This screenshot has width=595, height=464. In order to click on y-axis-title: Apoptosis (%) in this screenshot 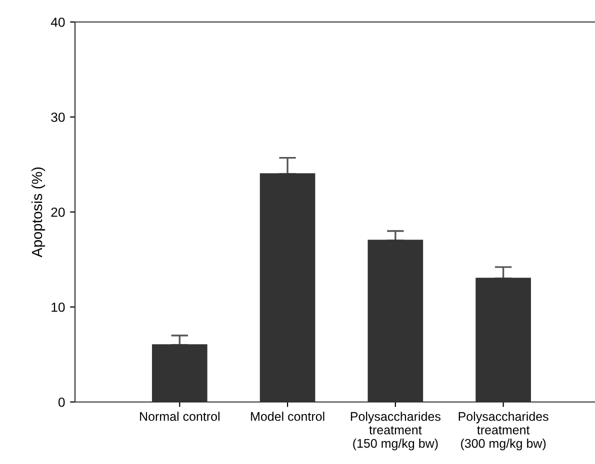, I will do `click(38, 213)`.